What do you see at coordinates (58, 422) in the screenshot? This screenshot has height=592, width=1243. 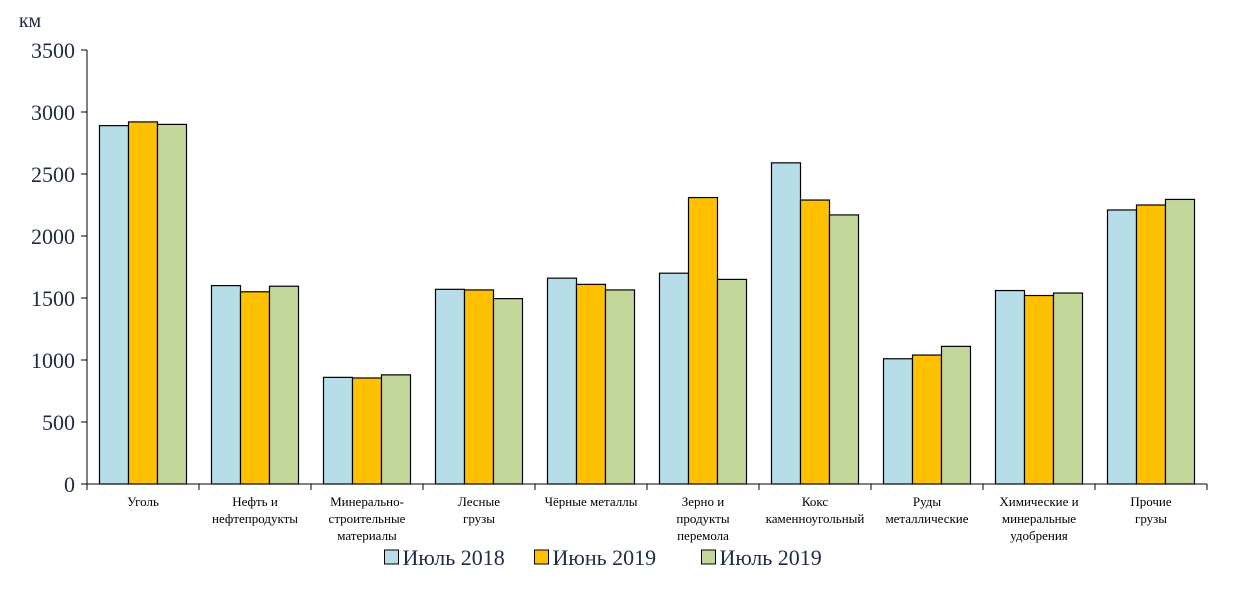 I see `y-tick-label: 500` at bounding box center [58, 422].